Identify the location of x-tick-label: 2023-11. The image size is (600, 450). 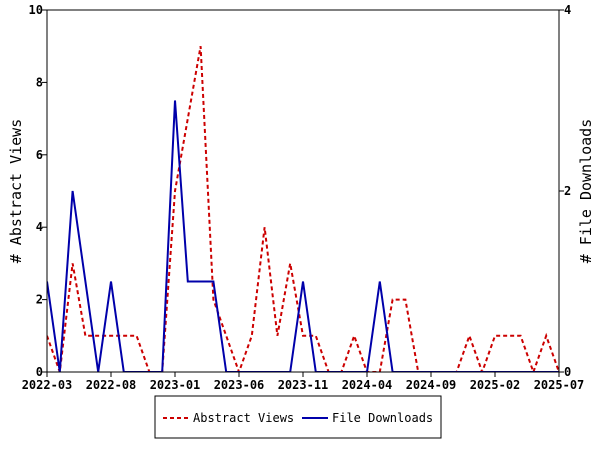
(303, 385).